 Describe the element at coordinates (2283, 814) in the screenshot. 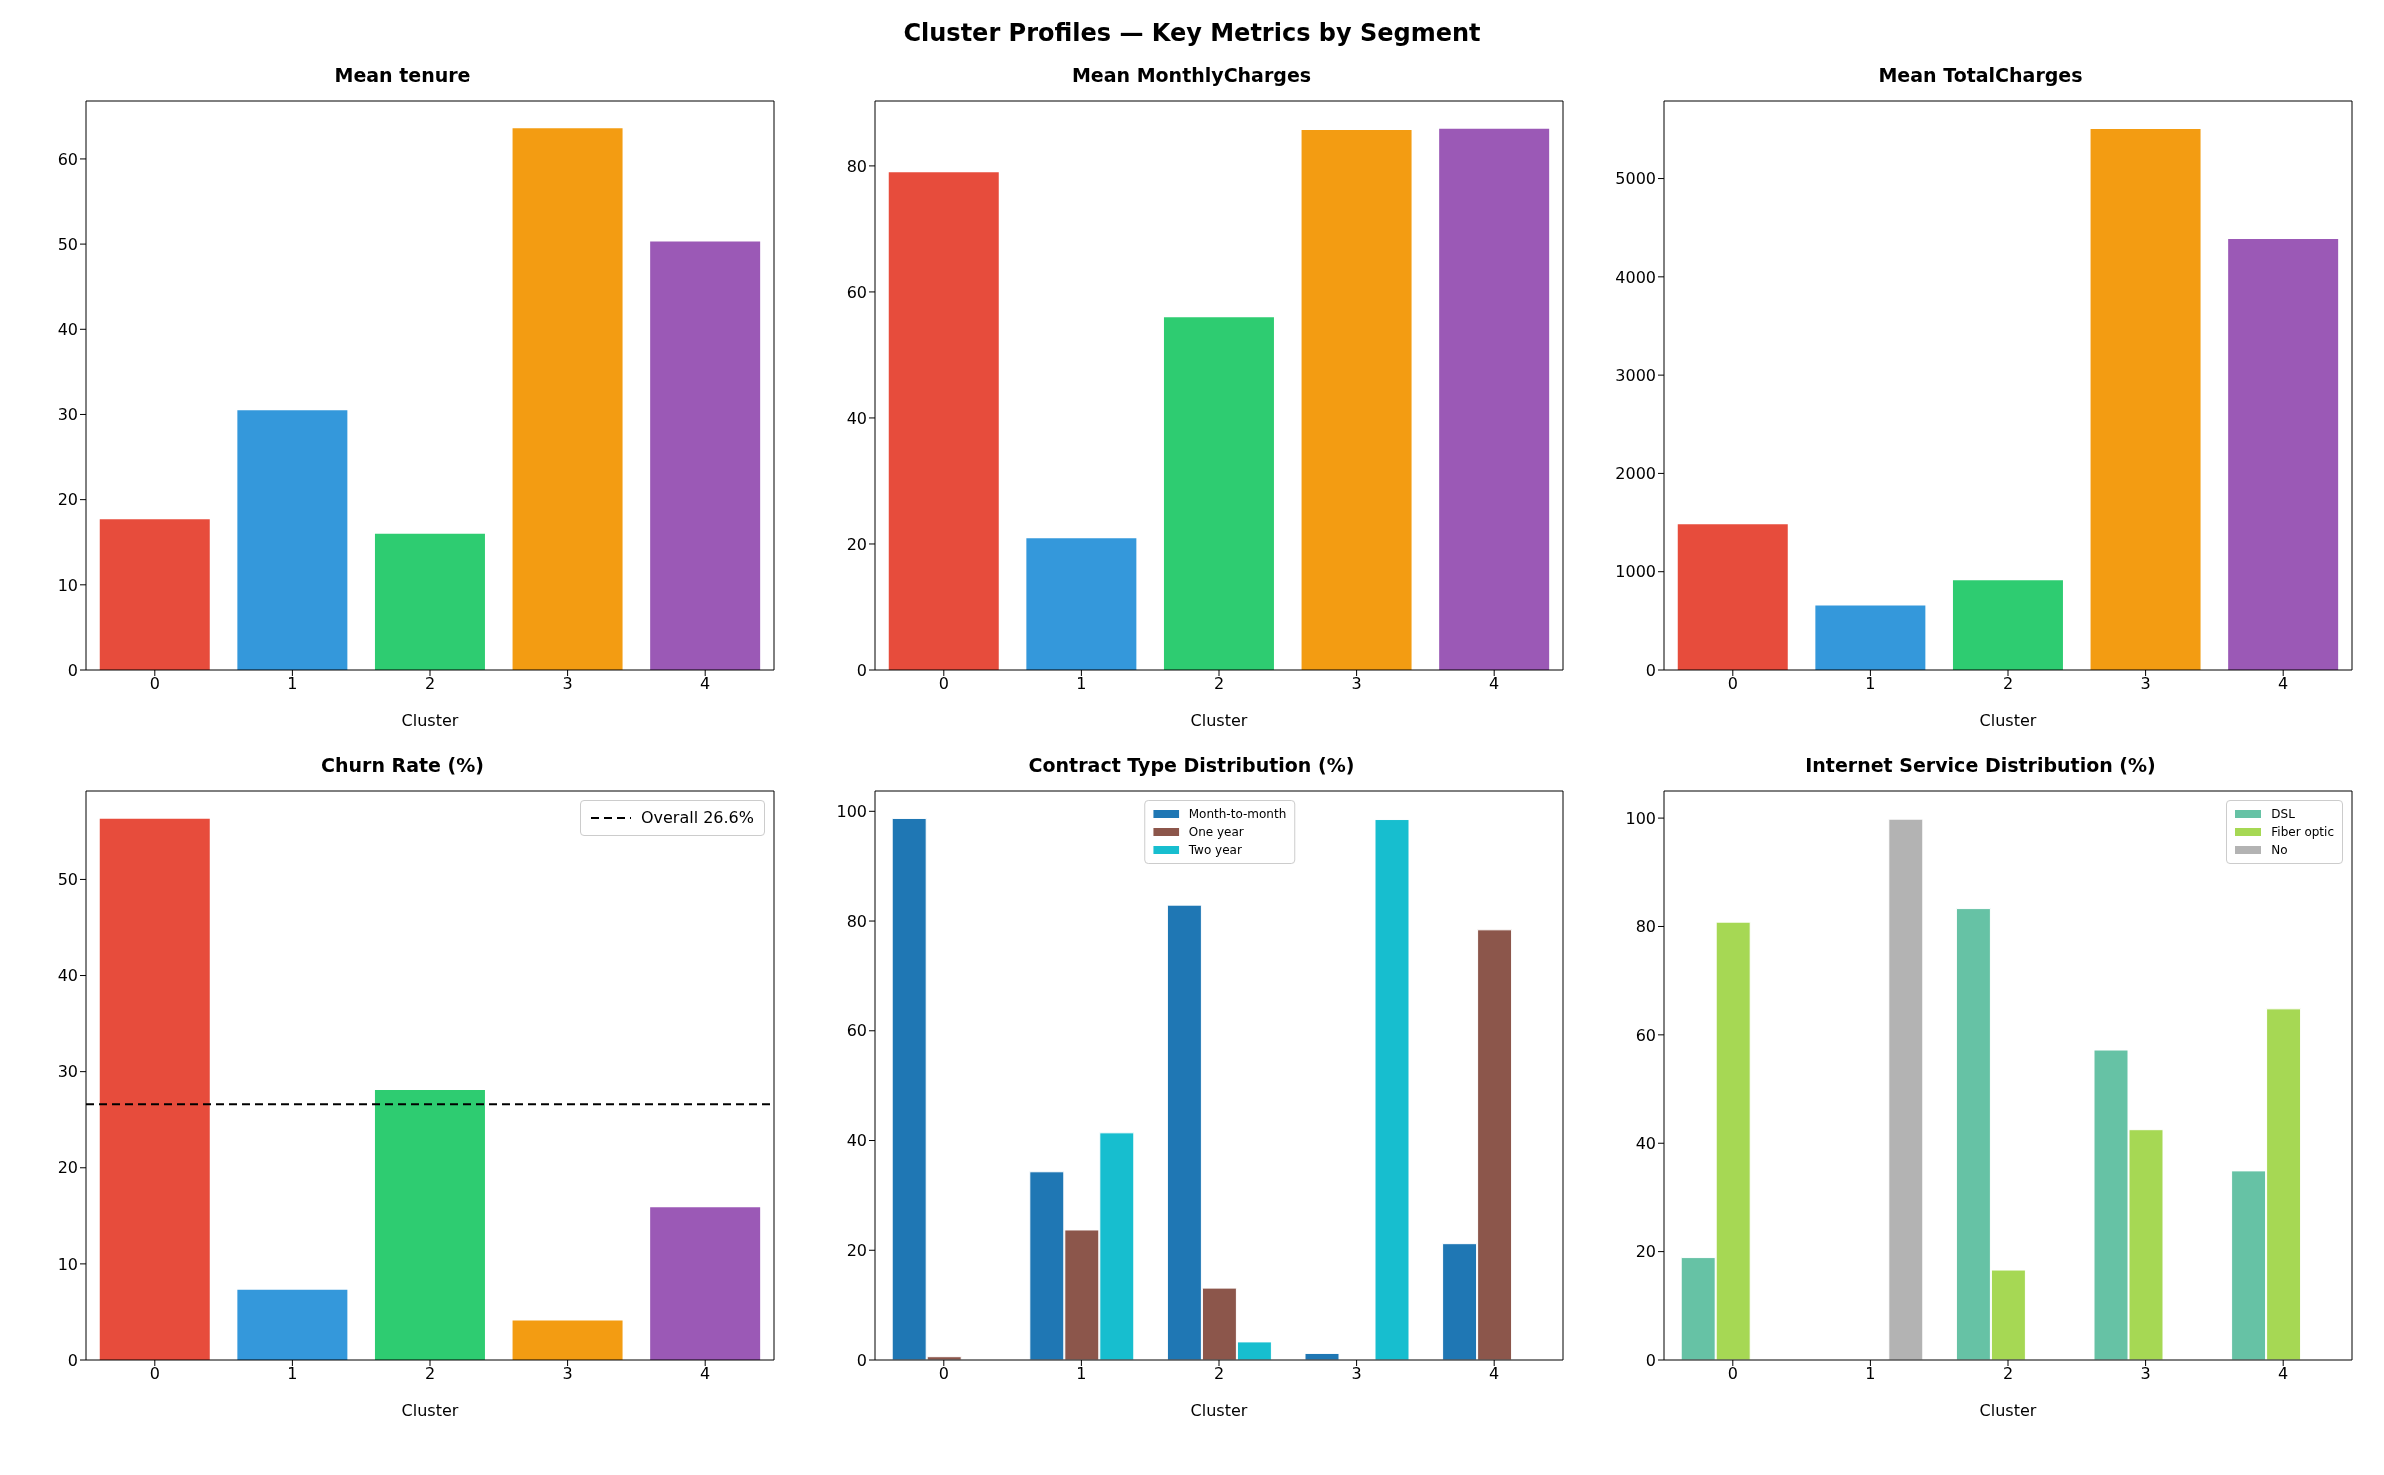

I see `legend-label: DSL` at that location.